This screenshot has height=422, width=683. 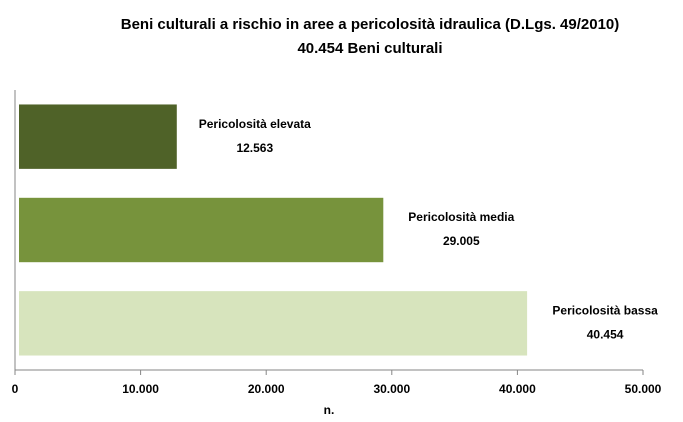 I want to click on chart-subtitle: 40.454 Beni culturali, so click(x=369, y=48).